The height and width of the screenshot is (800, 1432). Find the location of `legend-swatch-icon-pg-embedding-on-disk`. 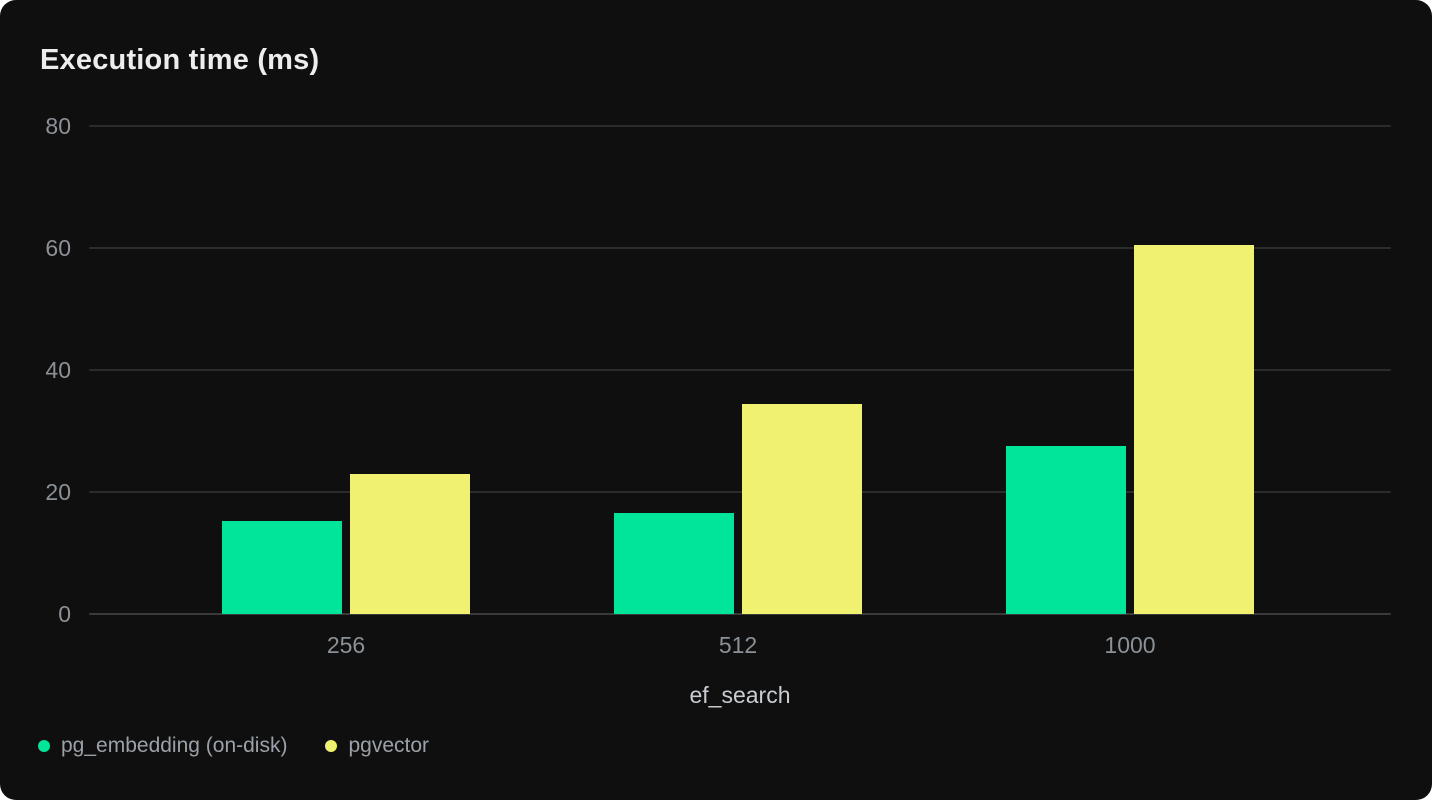

legend-swatch-icon-pg-embedding-on-disk is located at coordinates (44, 746).